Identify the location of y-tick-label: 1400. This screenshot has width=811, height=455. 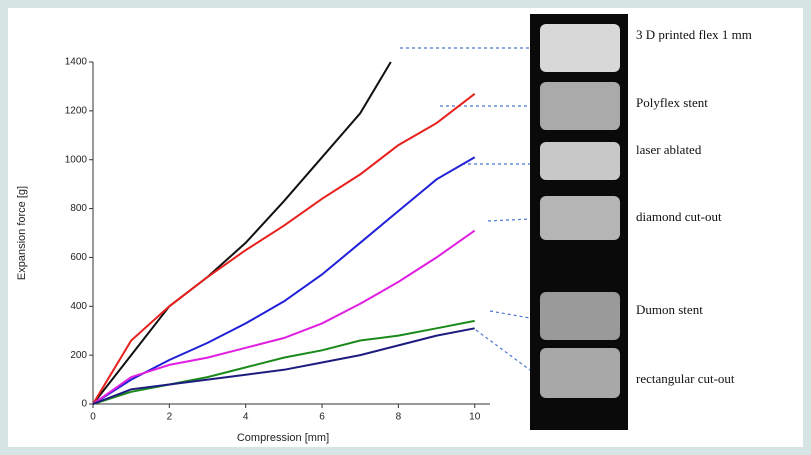
(76, 62).